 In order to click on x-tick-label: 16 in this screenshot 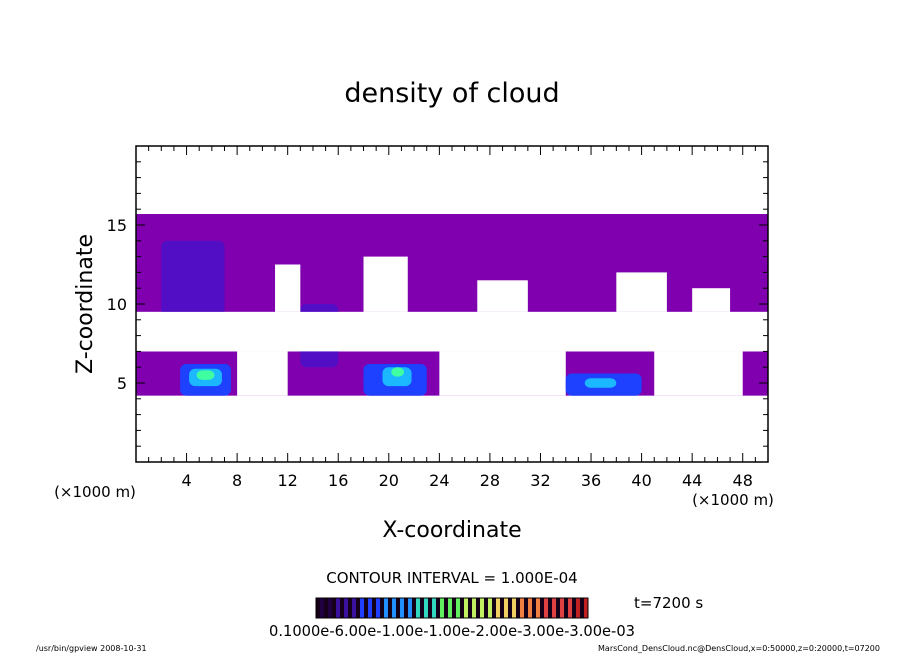, I will do `click(338, 480)`.